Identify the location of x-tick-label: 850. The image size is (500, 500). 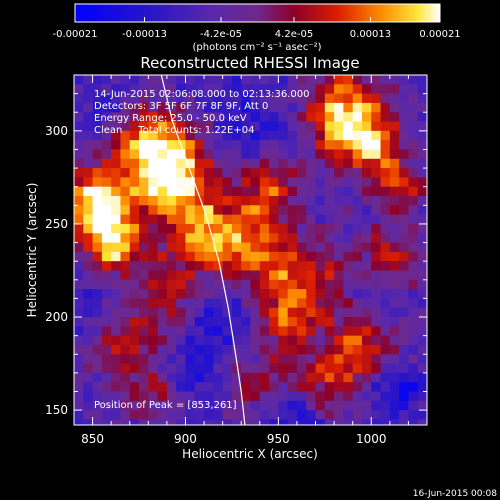
(92, 439).